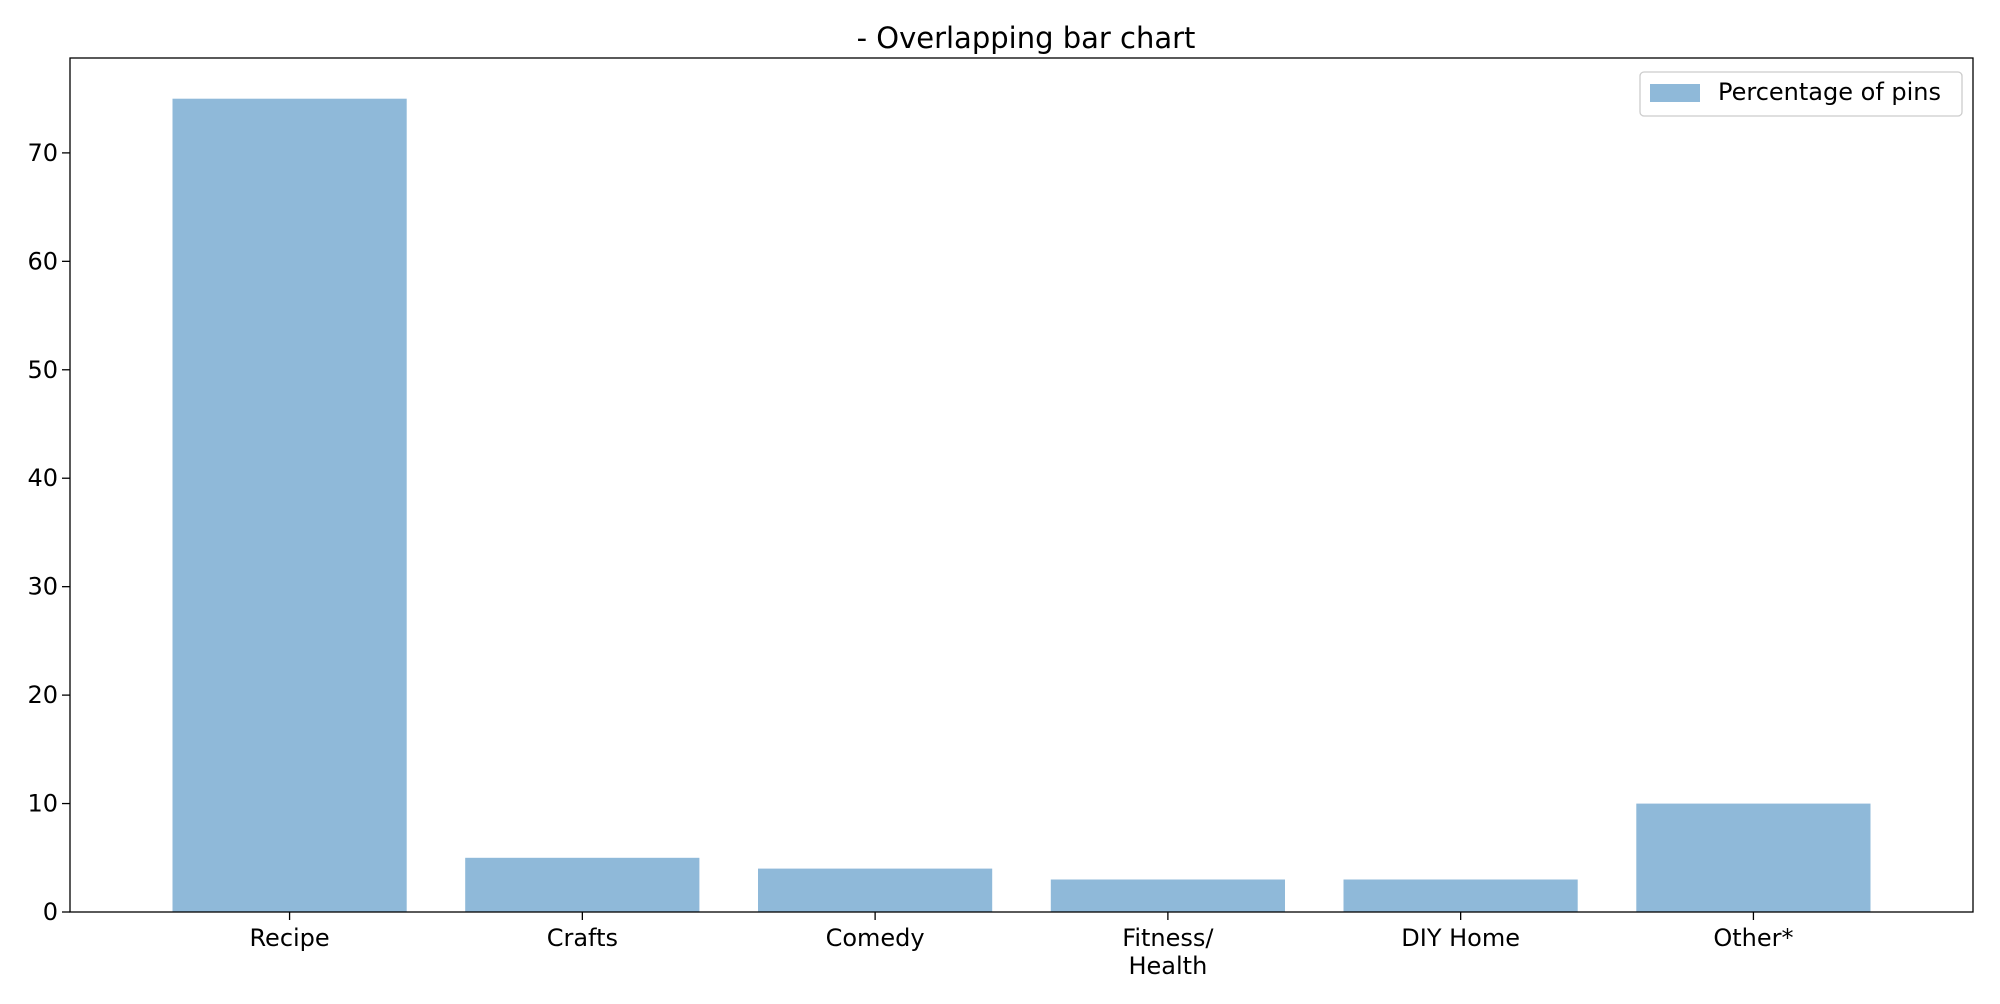 The image size is (2000, 1004). Describe the element at coordinates (1460, 895) in the screenshot. I see `bar-diy-home` at that location.